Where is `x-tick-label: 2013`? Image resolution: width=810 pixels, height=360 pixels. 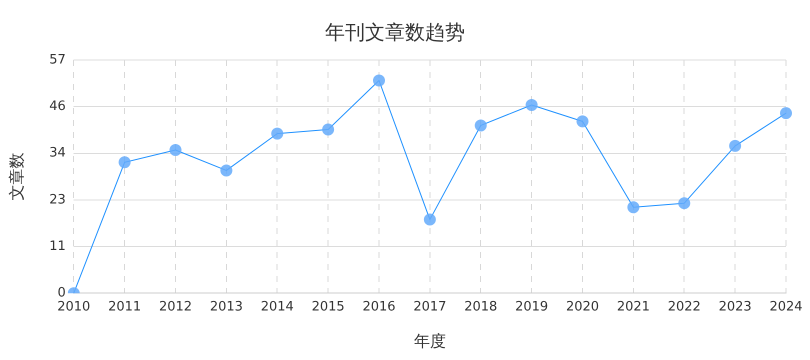
x-tick-label: 2013 is located at coordinates (226, 306).